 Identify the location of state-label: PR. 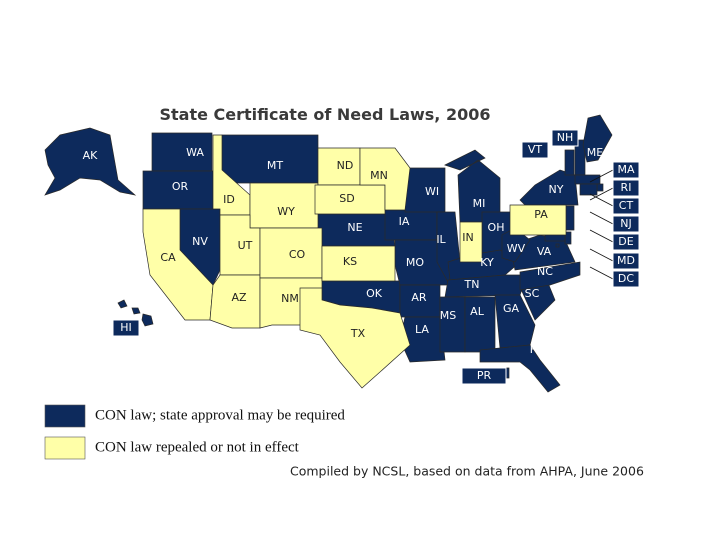
(484, 375).